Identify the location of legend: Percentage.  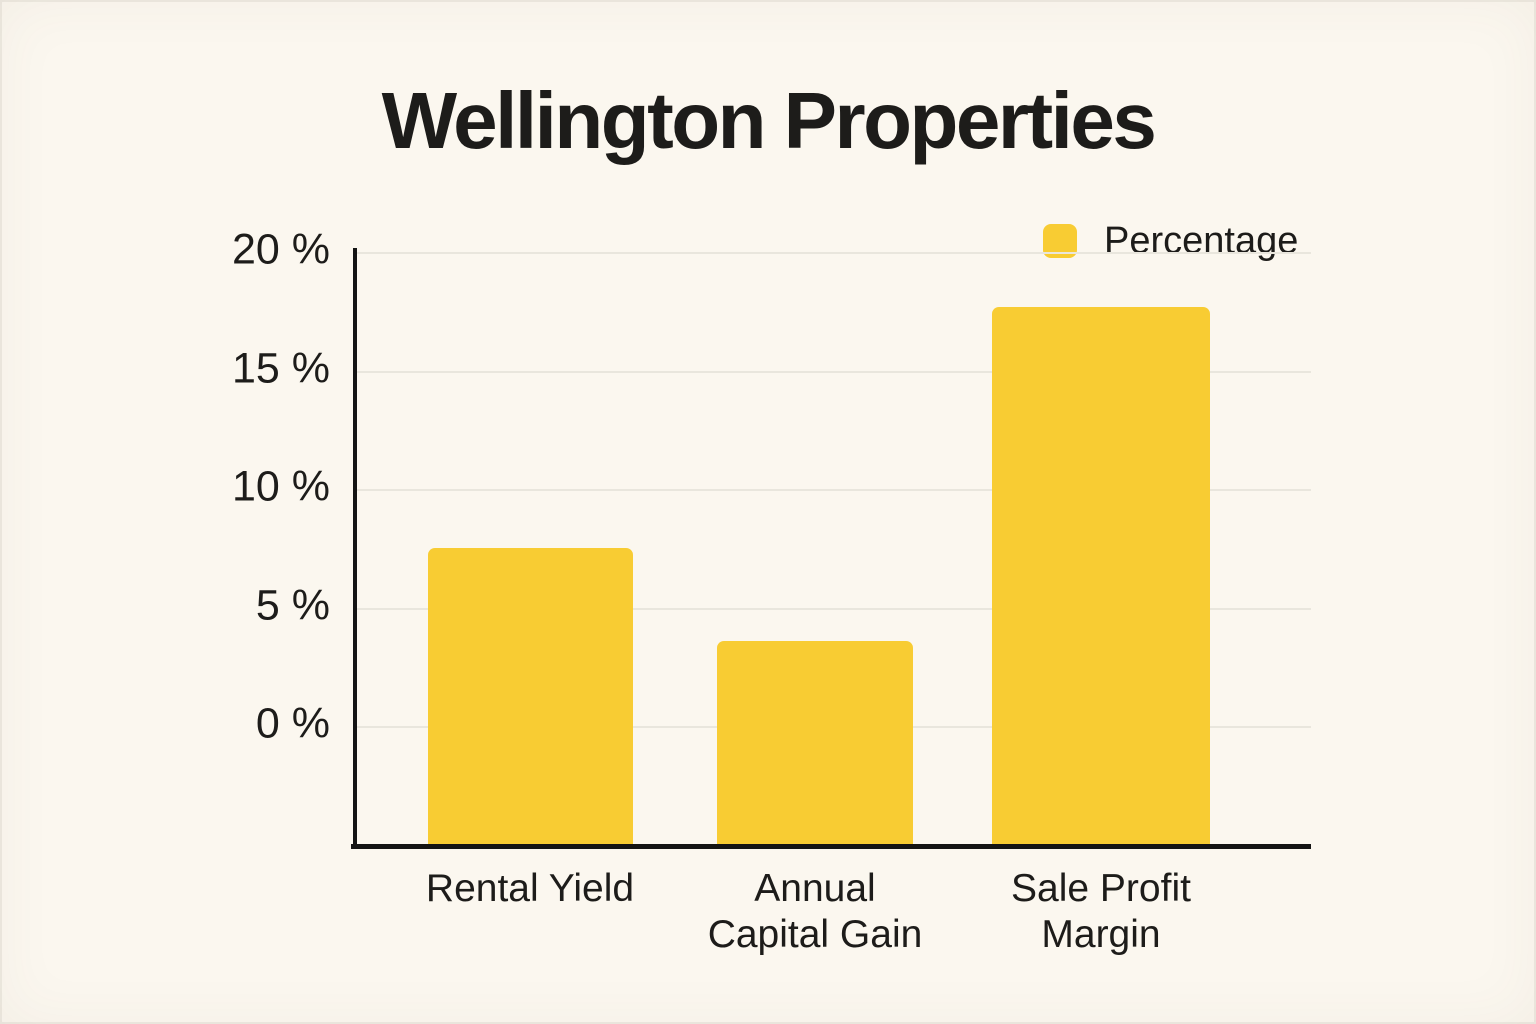
(1170, 241).